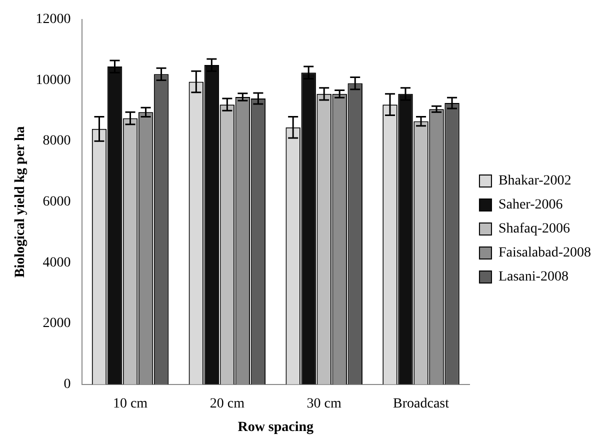 This screenshot has width=613, height=448. What do you see at coordinates (56, 141) in the screenshot?
I see `y-tick-label: 8000` at bounding box center [56, 141].